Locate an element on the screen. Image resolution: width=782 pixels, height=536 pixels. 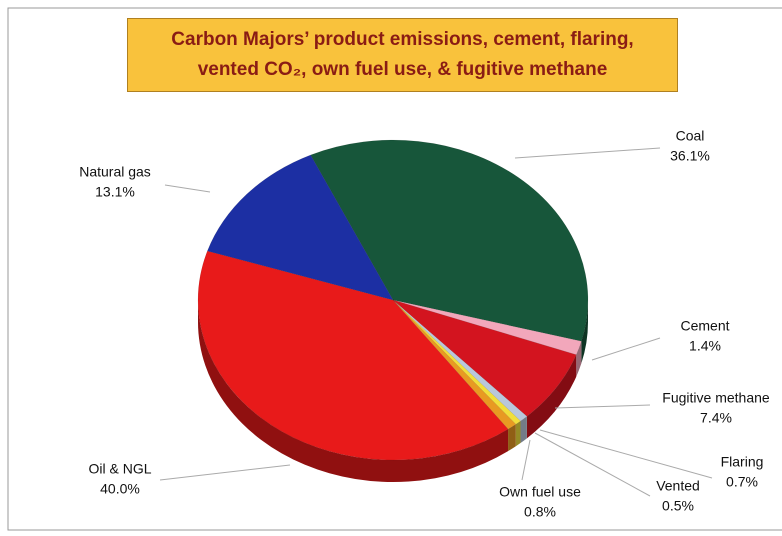
slice-value-label: 0.7% is located at coordinates (742, 482).